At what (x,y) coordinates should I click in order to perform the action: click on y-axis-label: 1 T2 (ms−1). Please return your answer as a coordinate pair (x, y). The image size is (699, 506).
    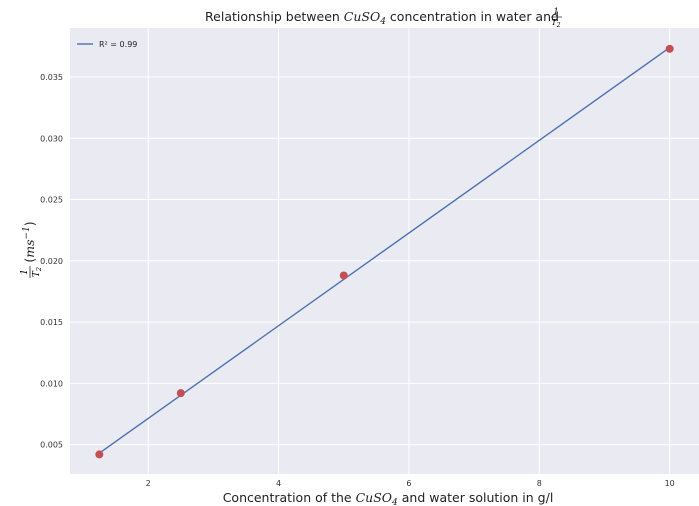
    Looking at the image, I should click on (31, 249).